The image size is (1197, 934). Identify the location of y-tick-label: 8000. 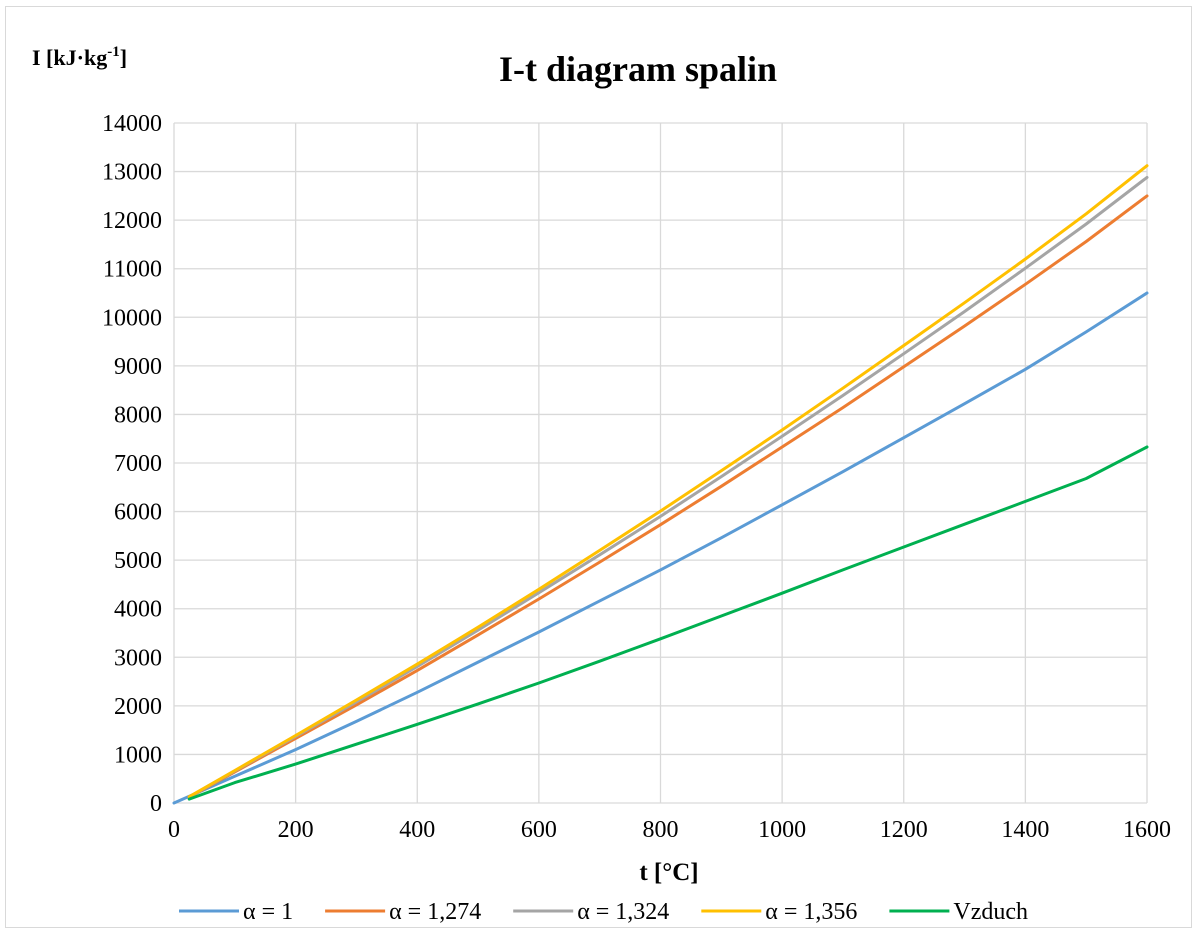
(138, 415).